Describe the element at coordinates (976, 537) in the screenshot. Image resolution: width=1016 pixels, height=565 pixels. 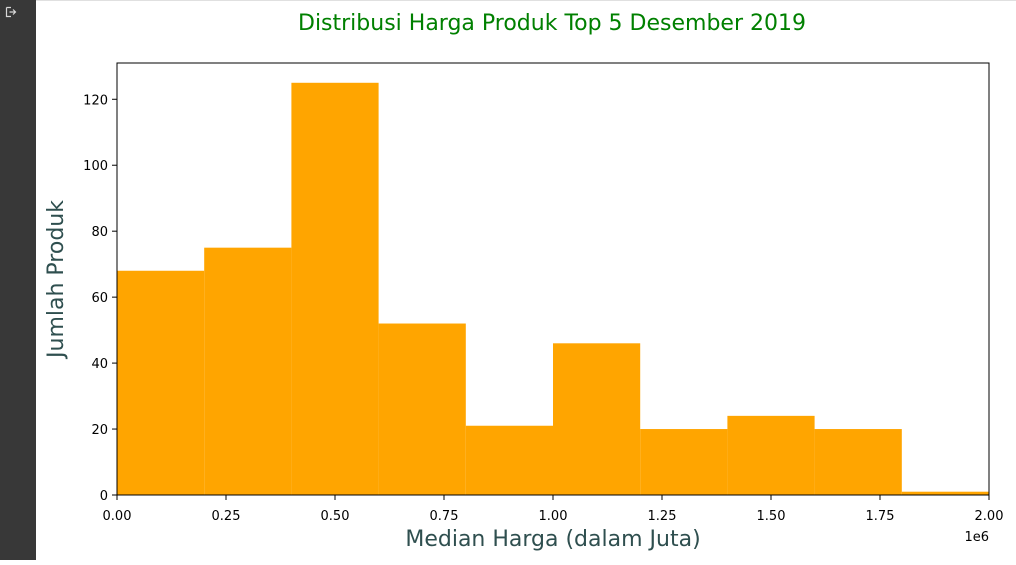
I see `x-offset-label: 1e6` at that location.